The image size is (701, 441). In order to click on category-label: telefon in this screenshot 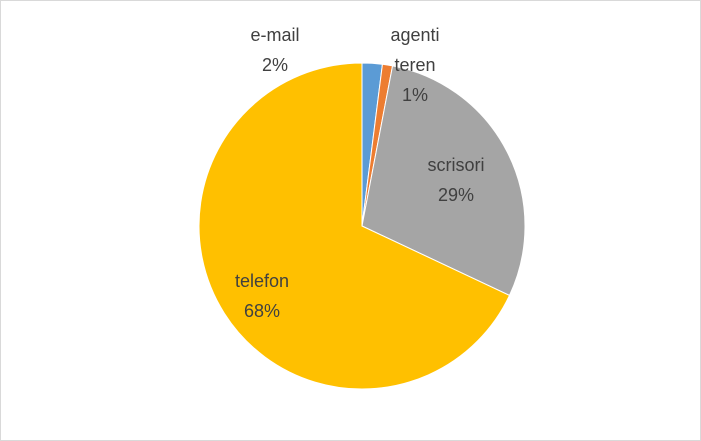, I will do `click(262, 281)`.